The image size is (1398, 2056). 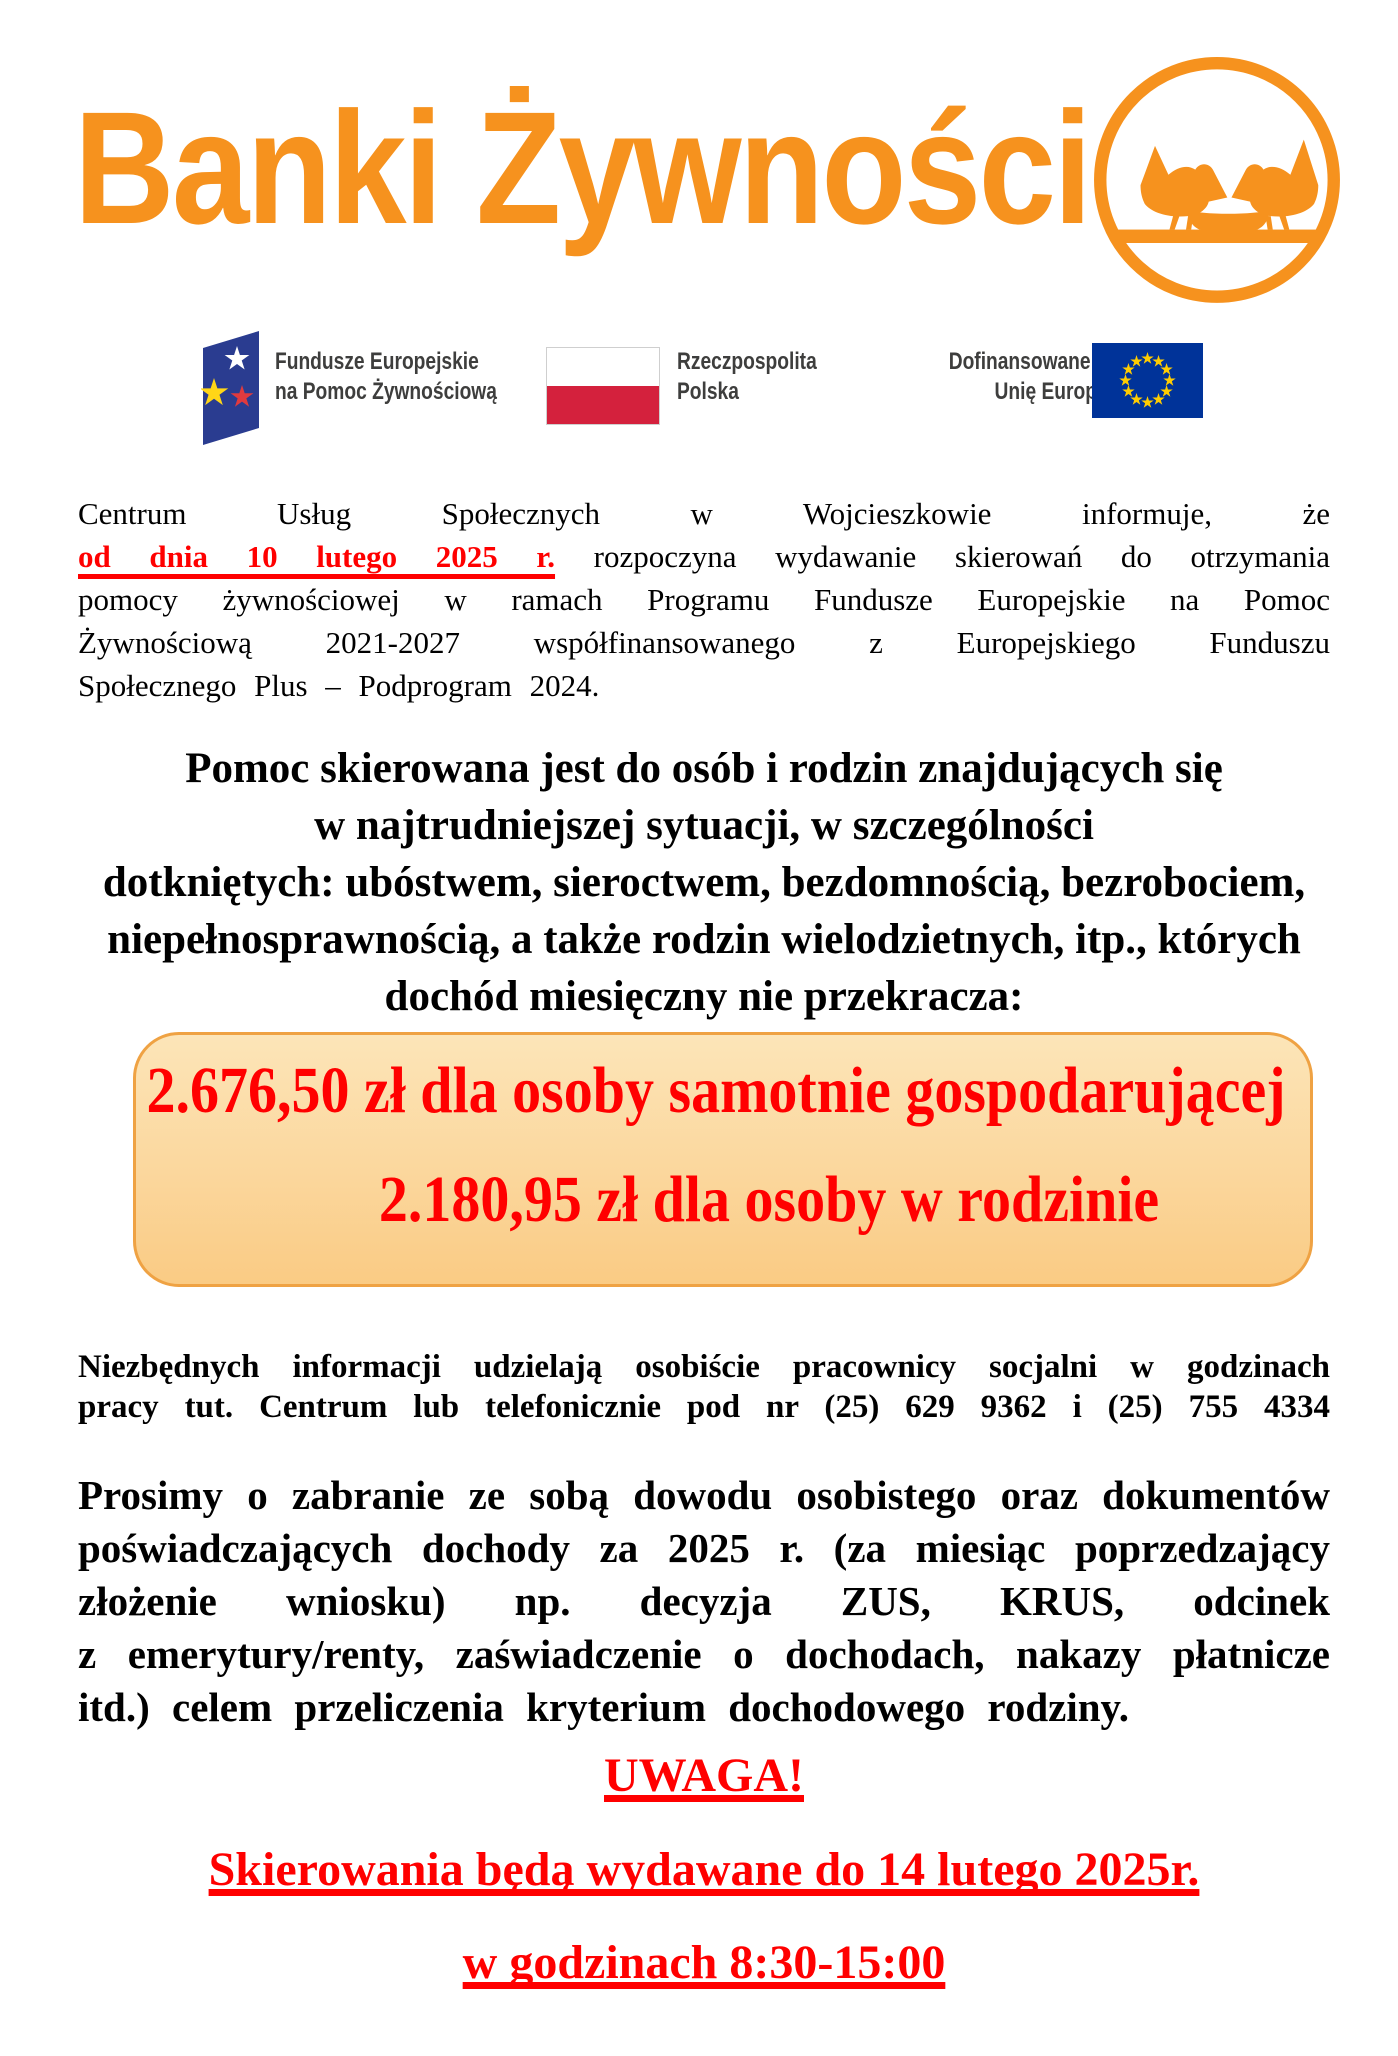 What do you see at coordinates (1147, 380) in the screenshot?
I see `eu-flag-icon` at bounding box center [1147, 380].